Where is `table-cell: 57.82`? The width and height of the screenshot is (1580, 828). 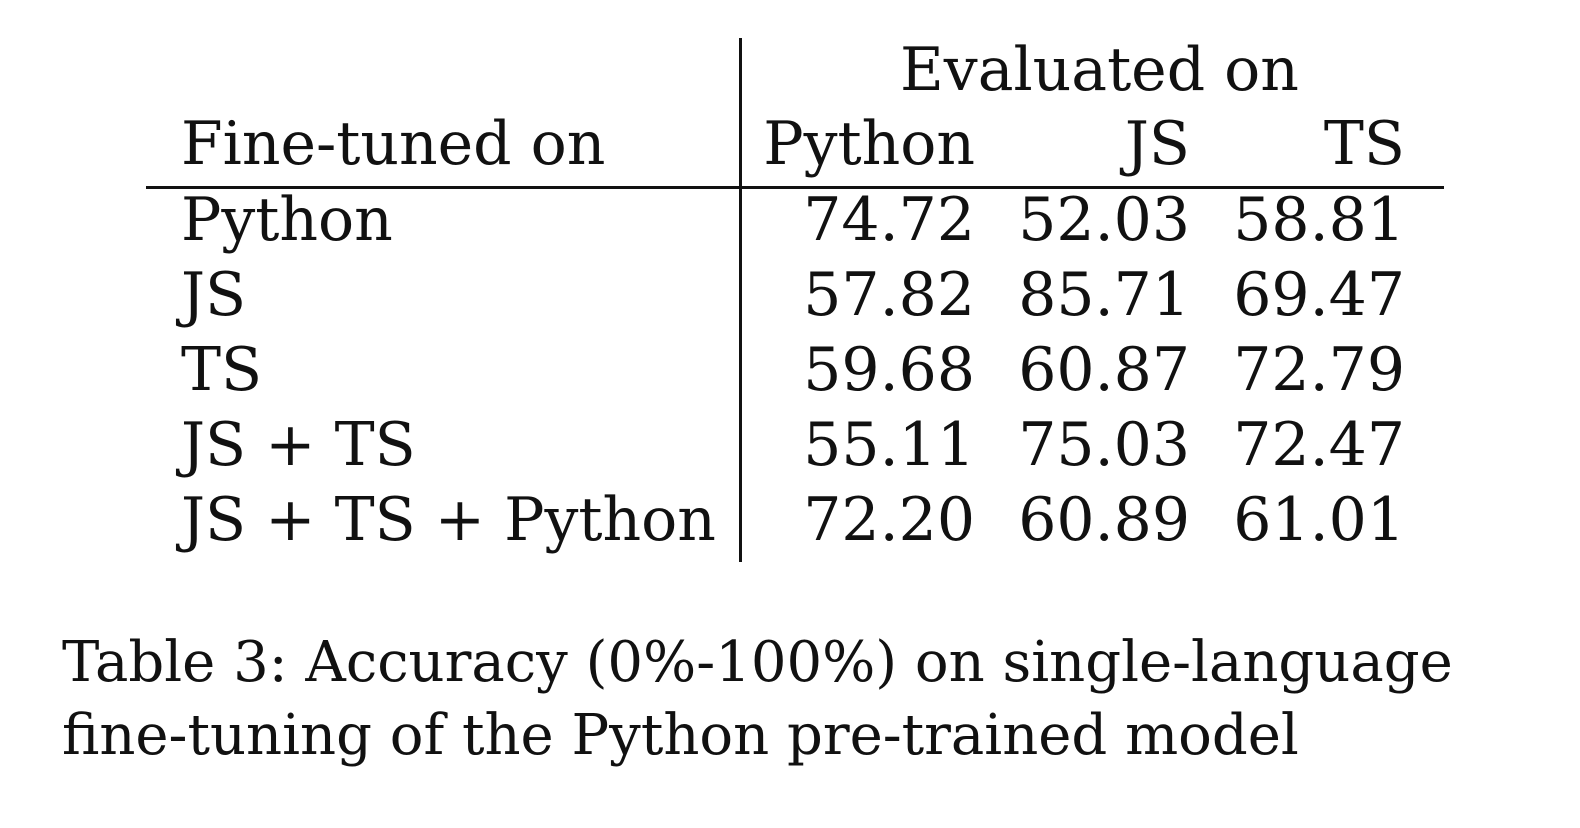 table-cell: 57.82 is located at coordinates (889, 295).